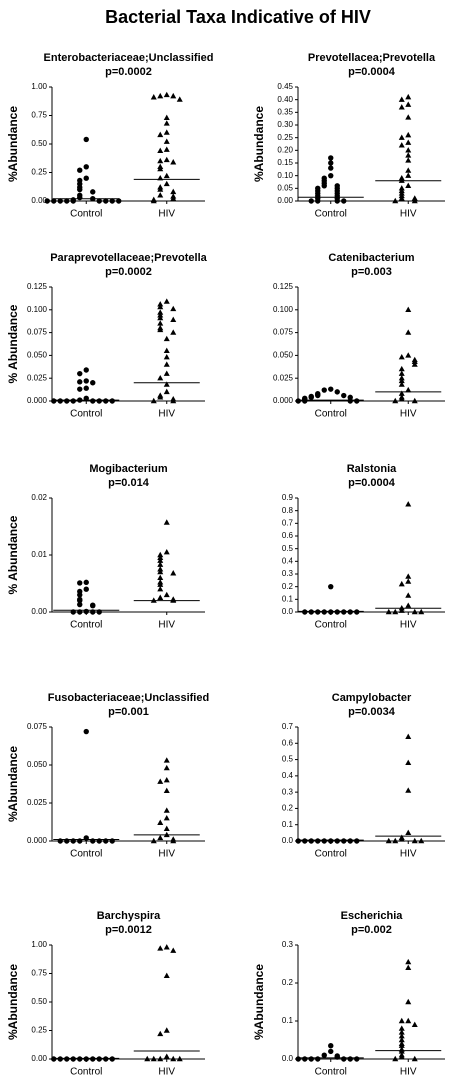 The height and width of the screenshot is (1080, 476). I want to click on y-tick-label: 0.5, so click(288, 548).